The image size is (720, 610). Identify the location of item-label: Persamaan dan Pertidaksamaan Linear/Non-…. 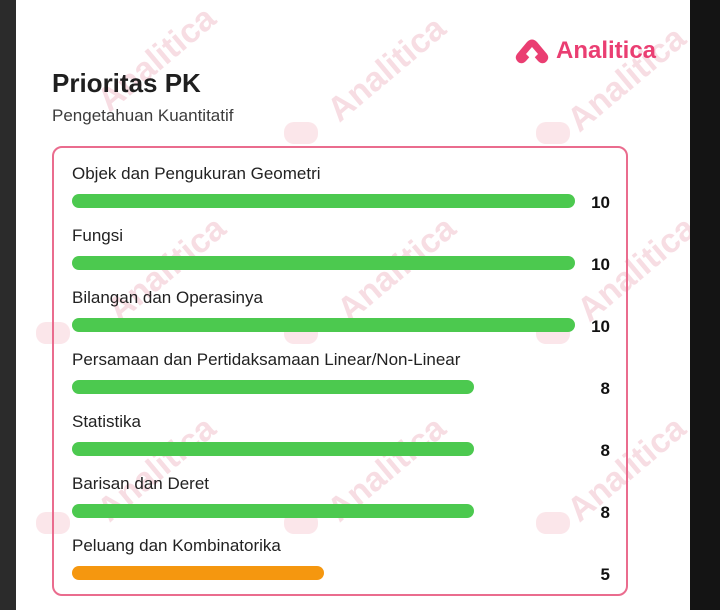
(266, 359).